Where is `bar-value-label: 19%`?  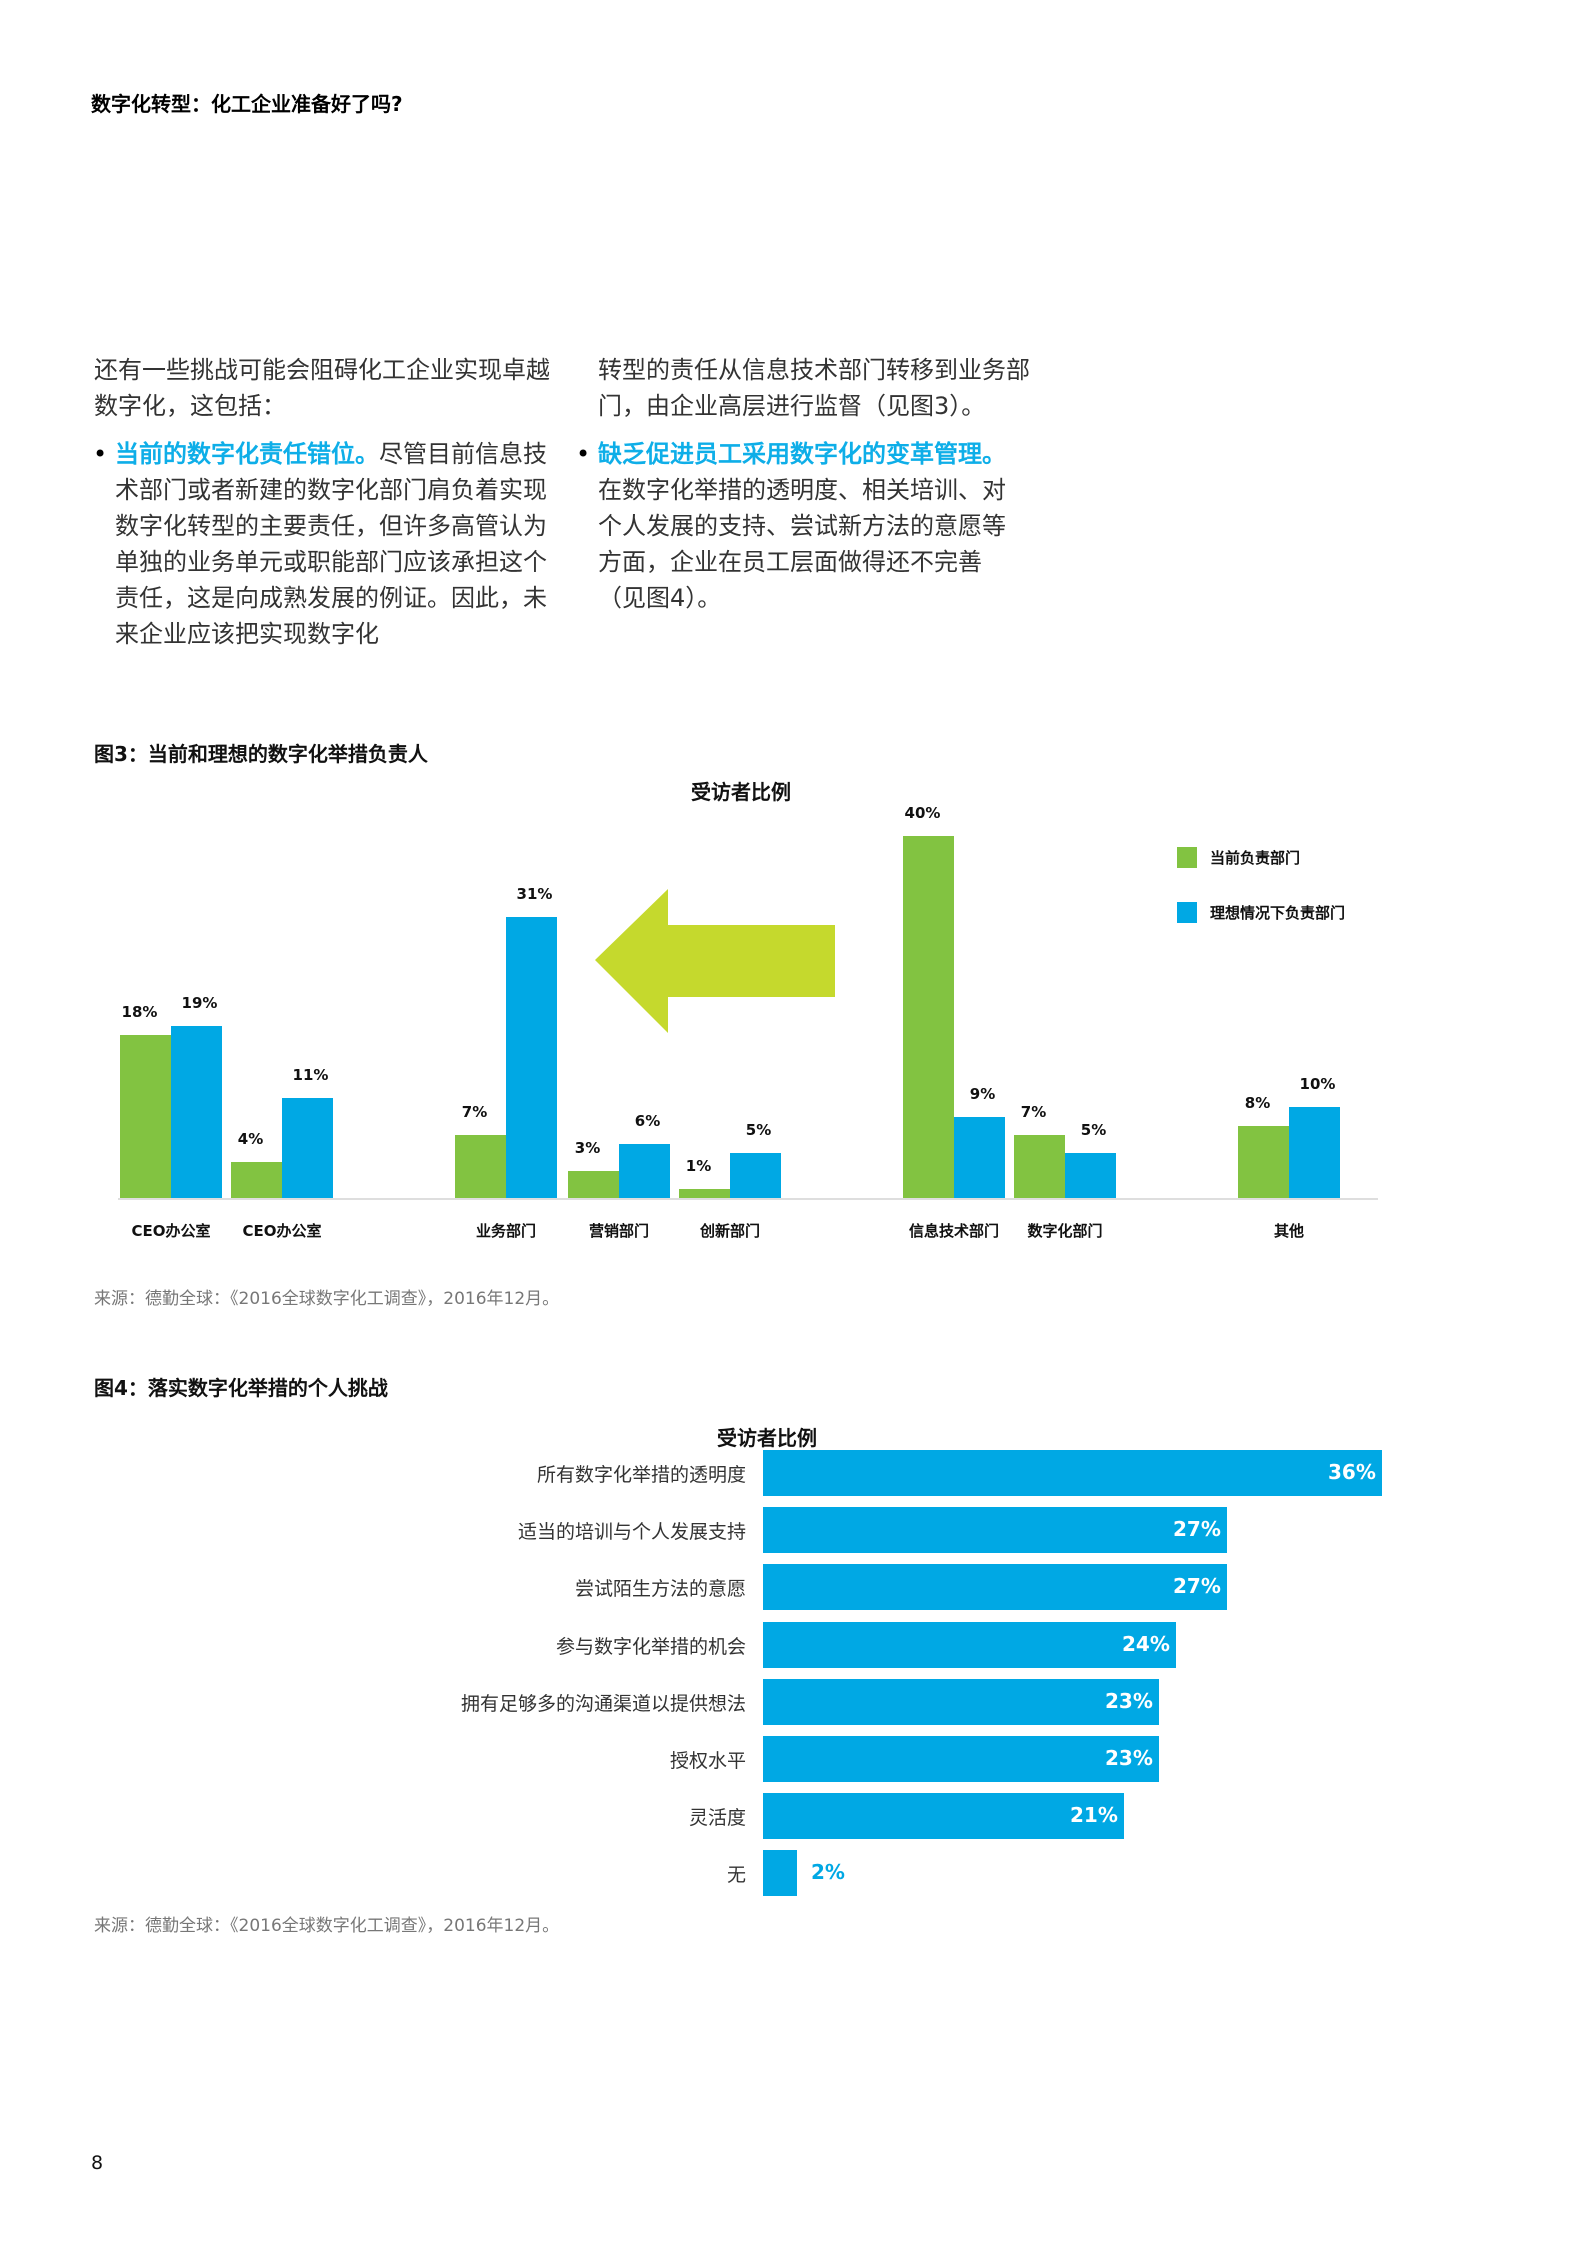 bar-value-label: 19% is located at coordinates (199, 1003).